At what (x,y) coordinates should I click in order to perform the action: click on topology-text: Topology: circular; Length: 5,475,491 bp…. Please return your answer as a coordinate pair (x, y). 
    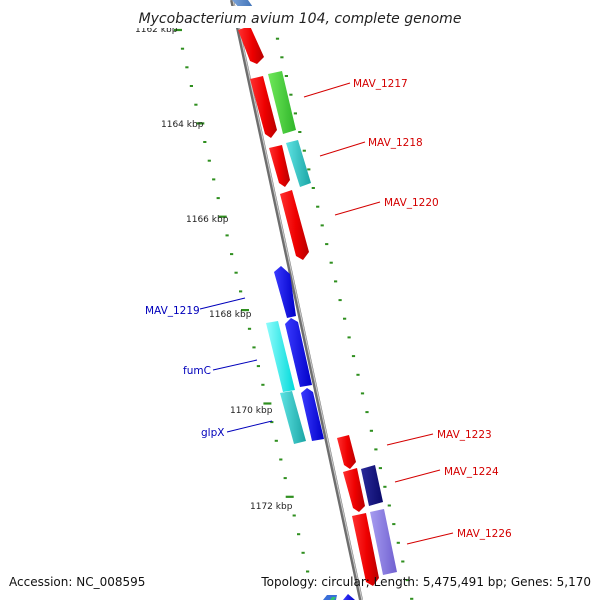
    Looking at the image, I should click on (425, 582).